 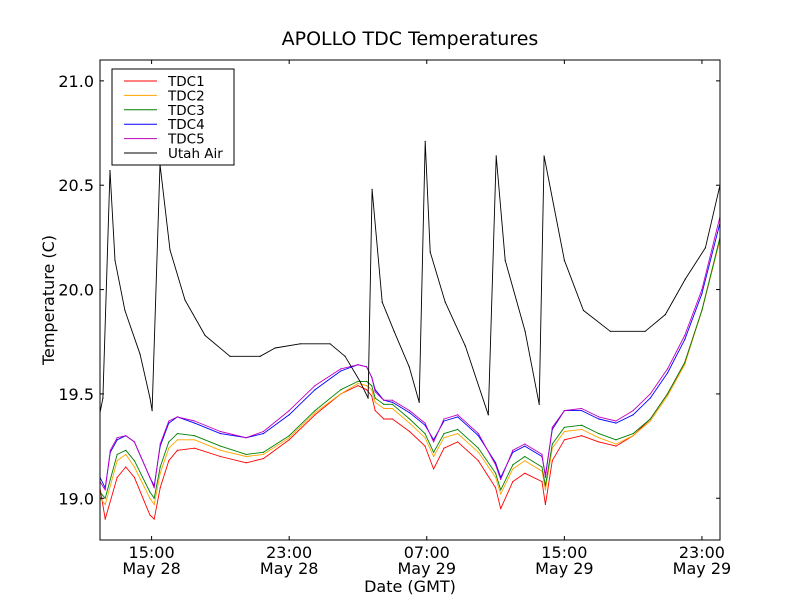 I want to click on x-tick-label-time: 15:00, so click(x=564, y=552).